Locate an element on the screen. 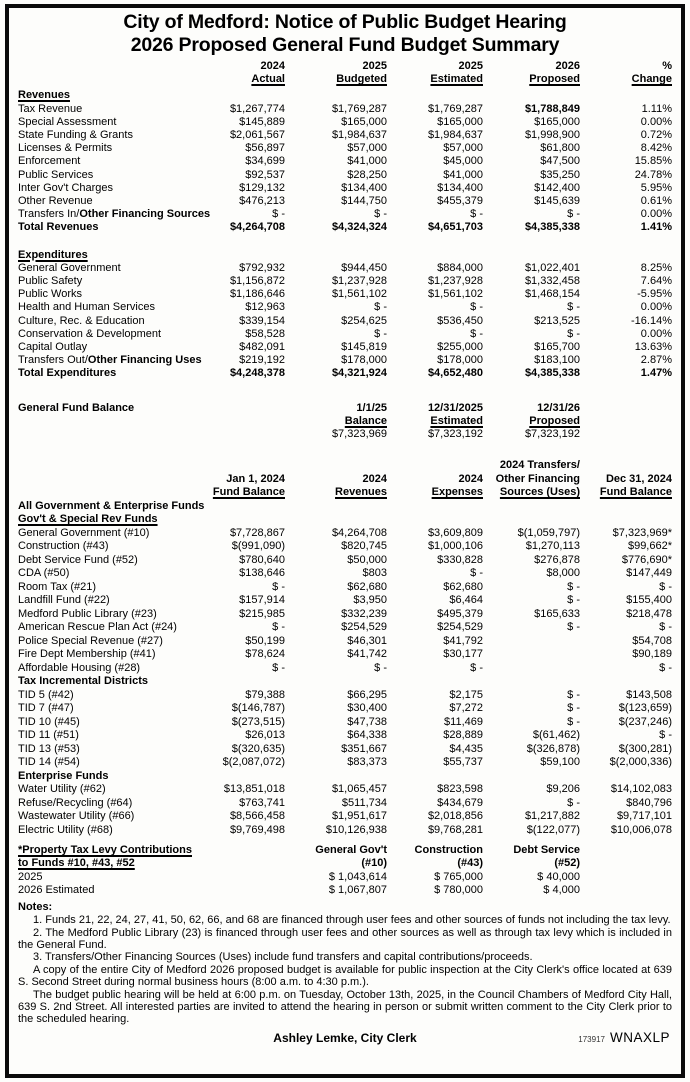 The height and width of the screenshot is (1082, 690). table-row: 2025 $ 1,043,614 $ 765,000 $ 40,000 is located at coordinates (345, 877).